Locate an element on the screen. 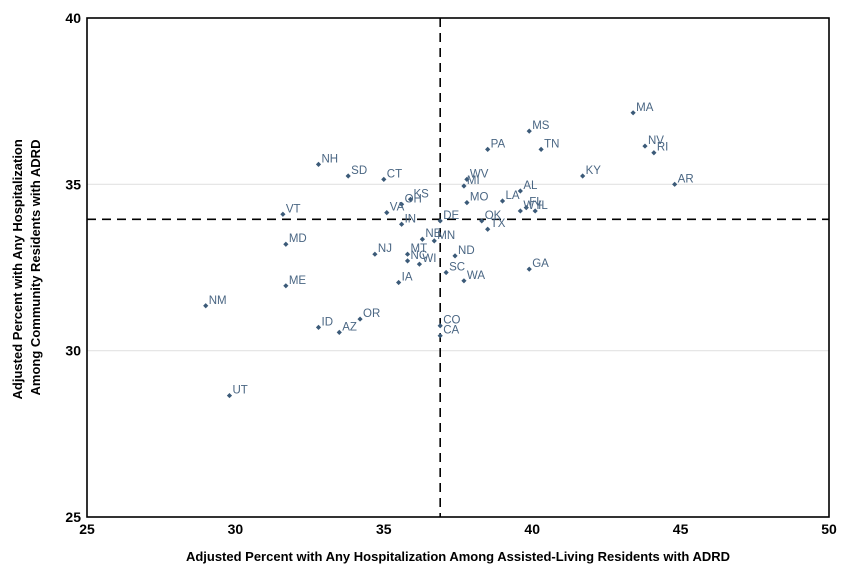  point-label-sc: SC is located at coordinates (457, 267).